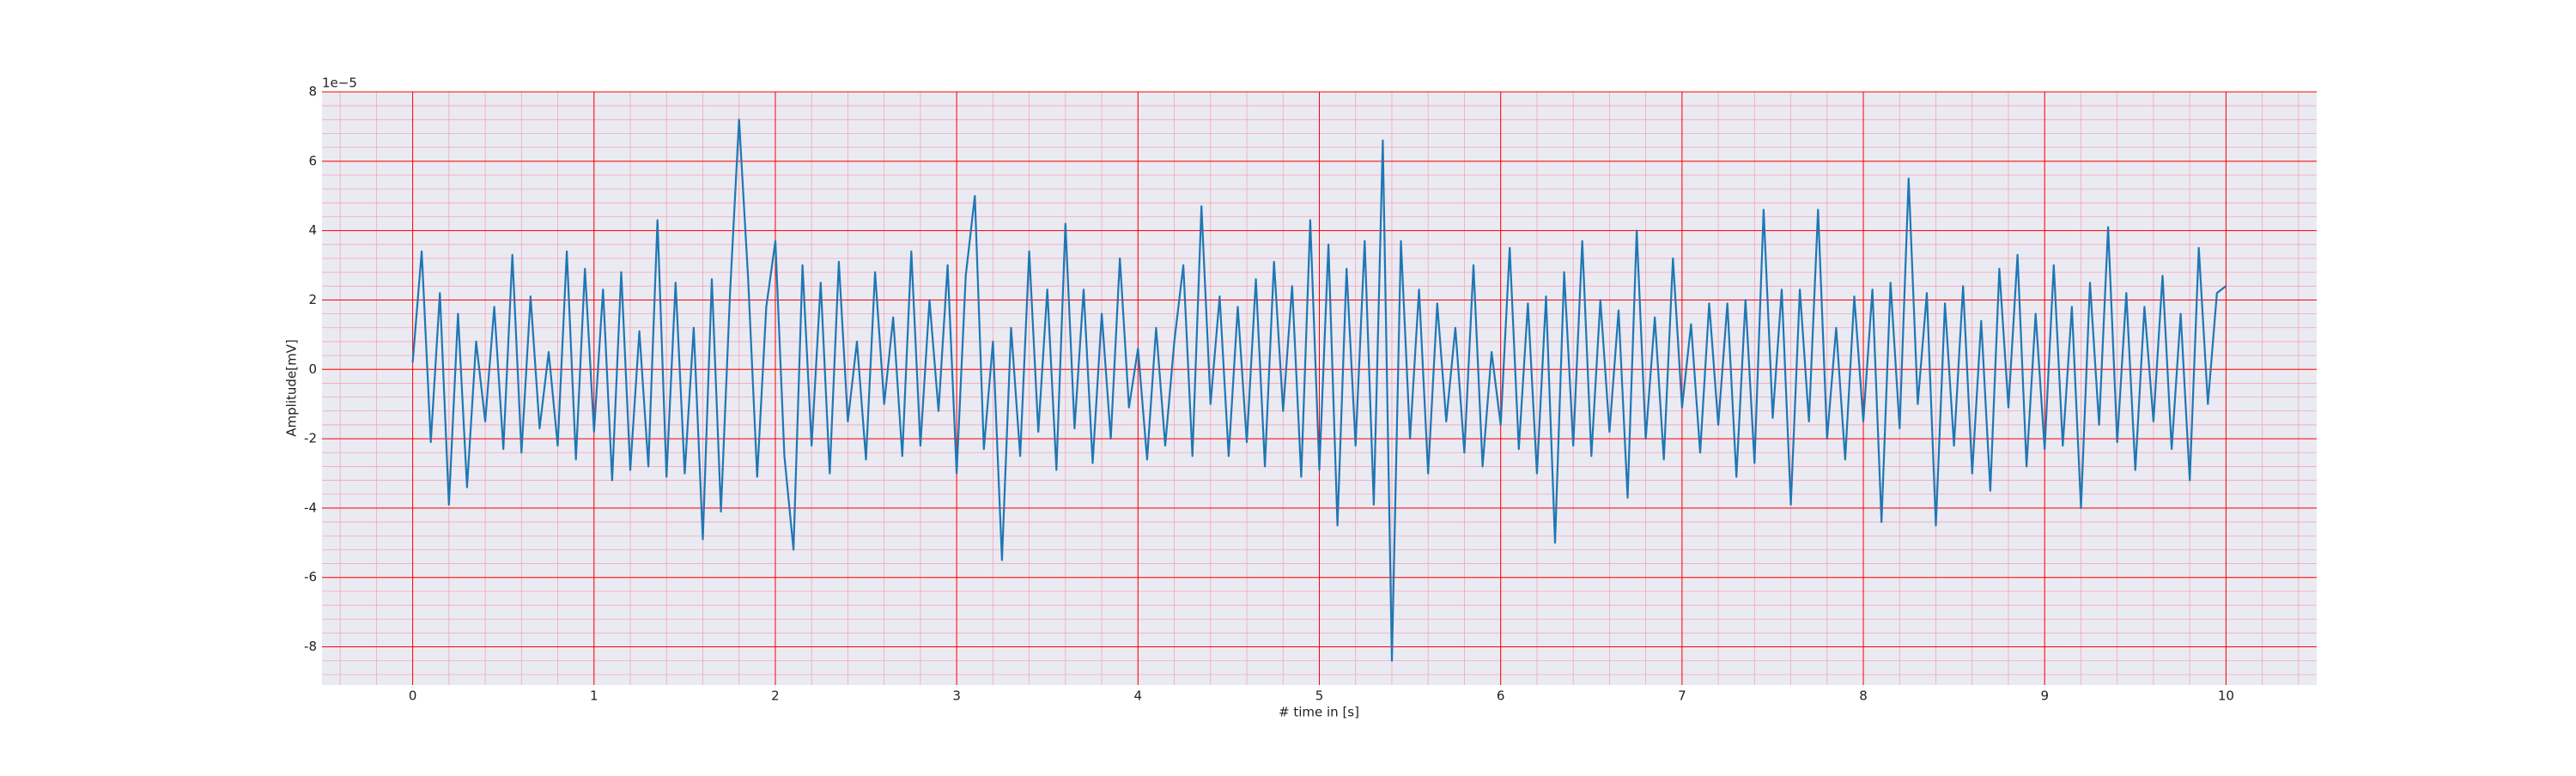 The image size is (2576, 776). What do you see at coordinates (1319, 696) in the screenshot?
I see `x-tick-label: 5` at bounding box center [1319, 696].